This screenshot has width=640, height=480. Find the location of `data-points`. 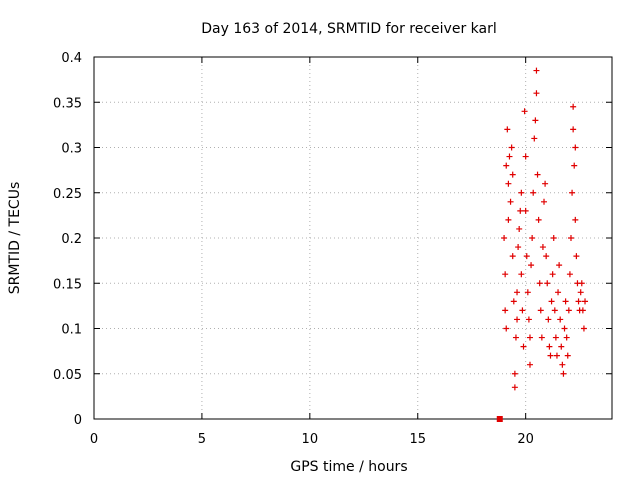

data-points is located at coordinates (542, 244).